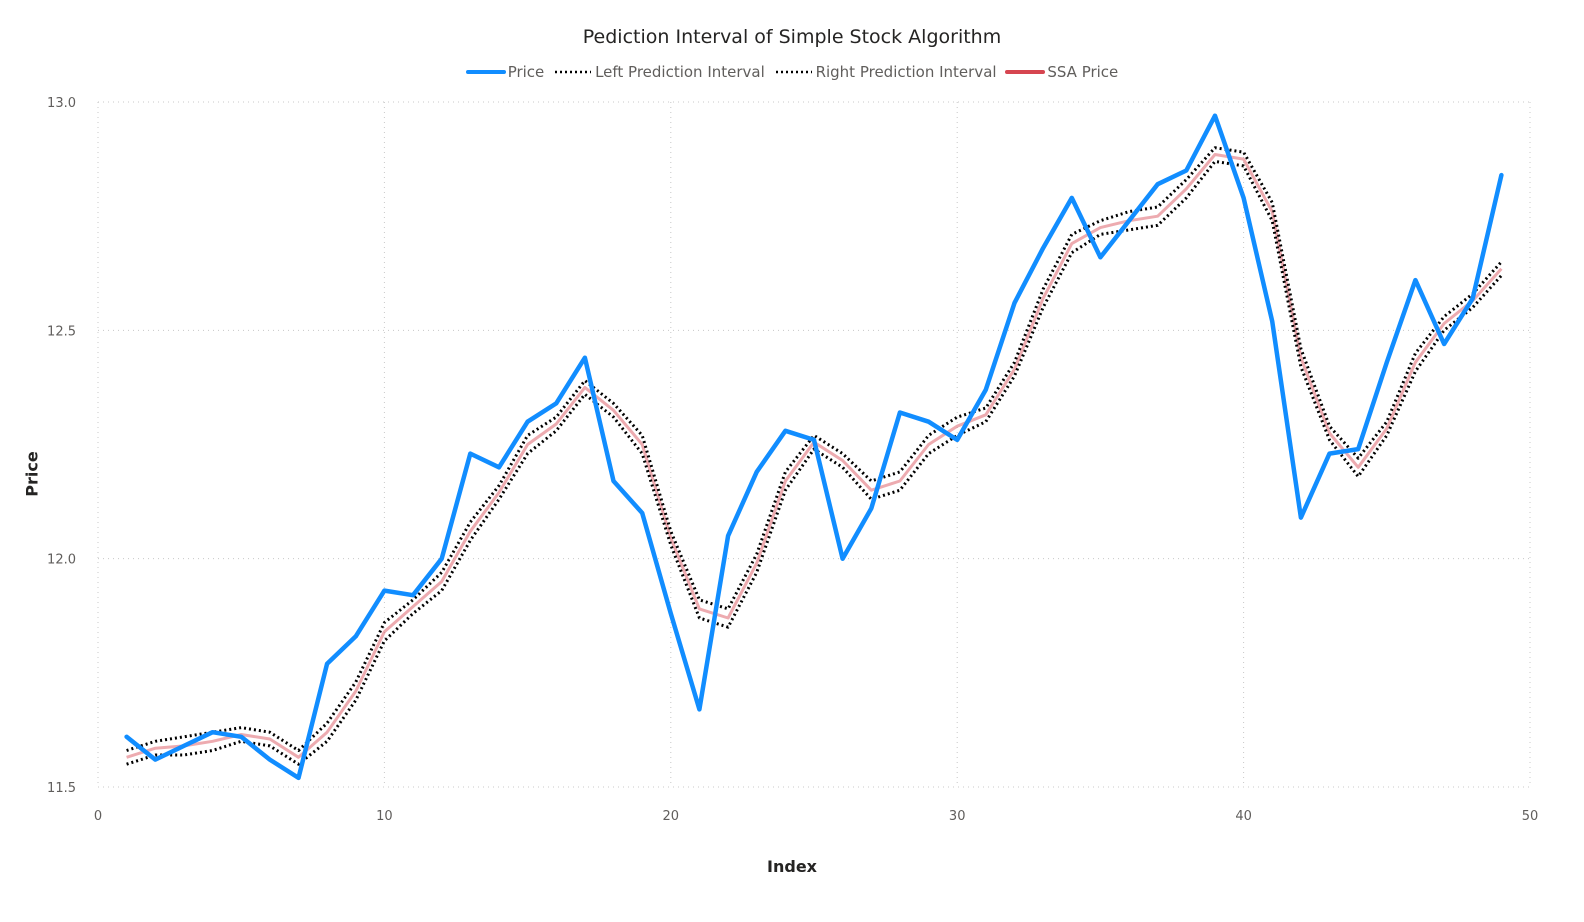 The image size is (1584, 922). Describe the element at coordinates (792, 866) in the screenshot. I see `x-axis-label: Index` at that location.